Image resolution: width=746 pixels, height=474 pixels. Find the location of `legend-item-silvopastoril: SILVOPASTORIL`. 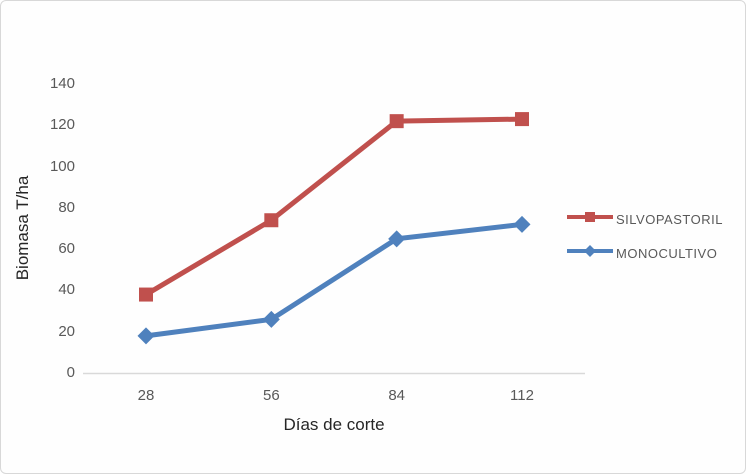

legend-item-silvopastoril: SILVOPASTORIL is located at coordinates (645, 219).